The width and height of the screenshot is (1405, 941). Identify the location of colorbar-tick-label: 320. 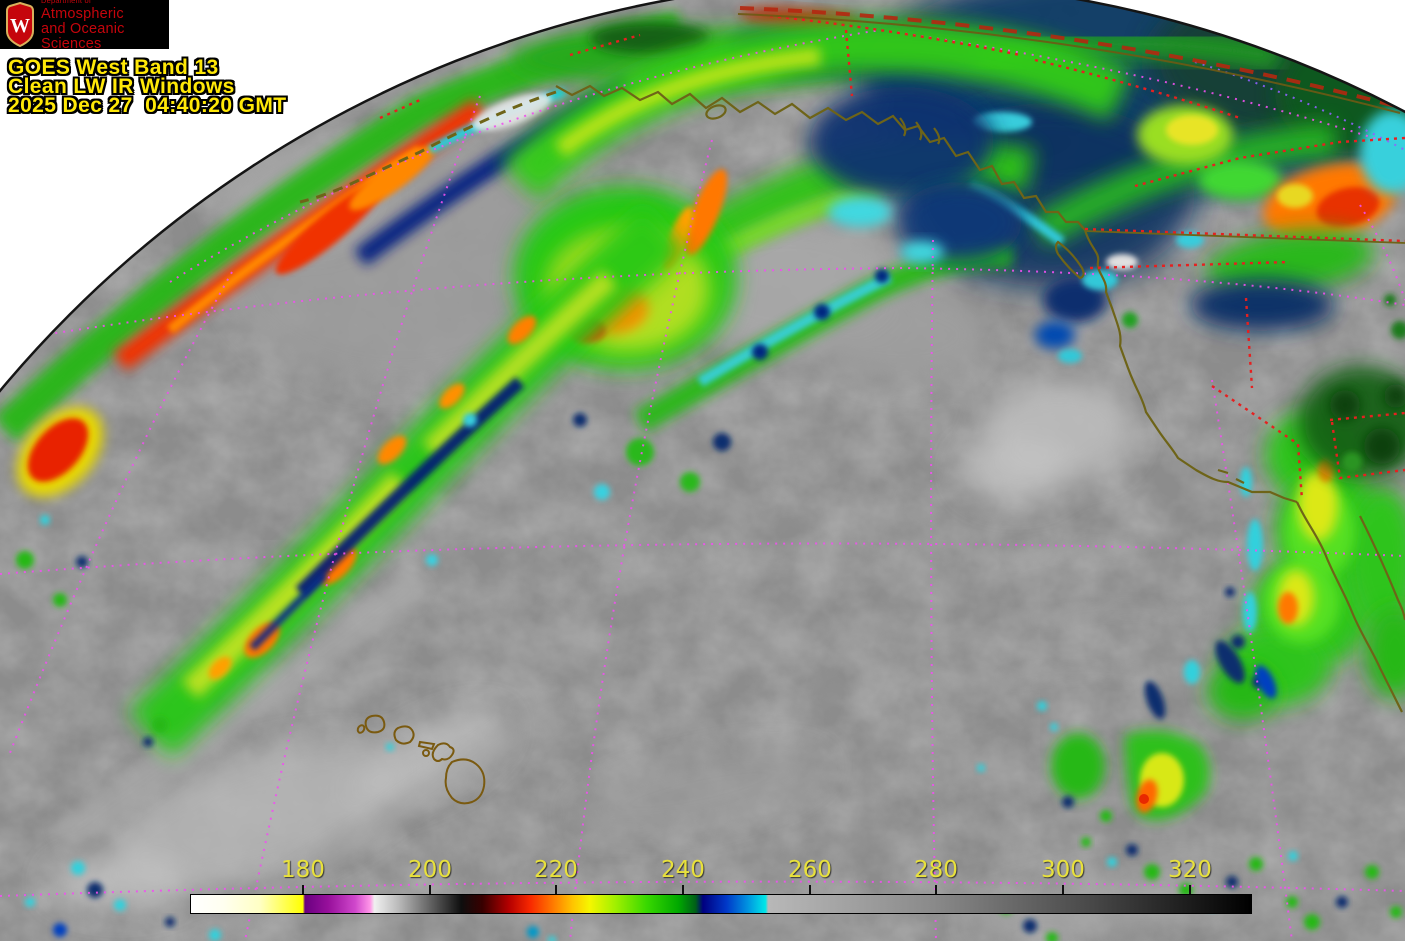
(1190, 870).